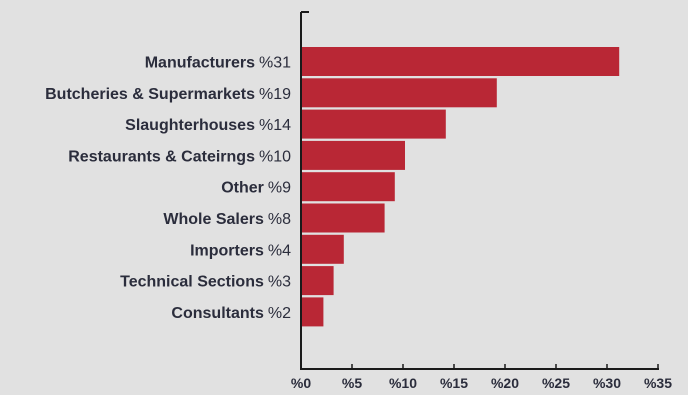  Describe the element at coordinates (279, 282) in the screenshot. I see `value-label: %3` at that location.